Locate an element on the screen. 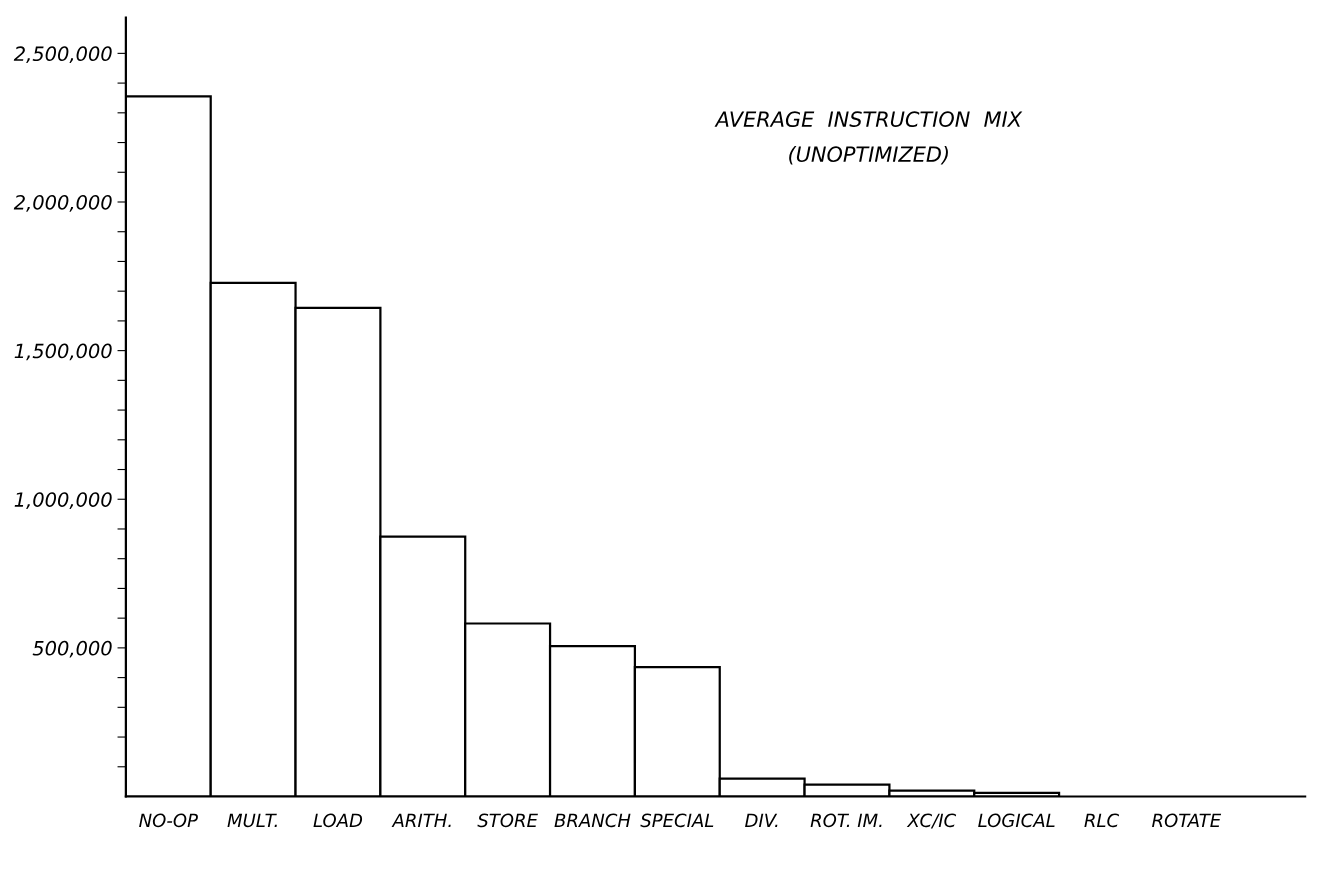  x-tick-label: ARITH. is located at coordinates (421, 820).